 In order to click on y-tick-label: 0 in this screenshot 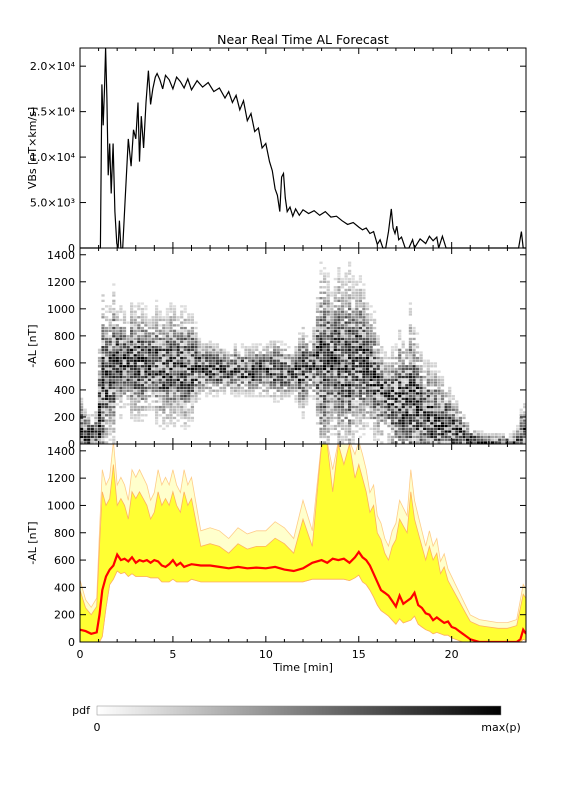, I will do `click(71, 642)`.